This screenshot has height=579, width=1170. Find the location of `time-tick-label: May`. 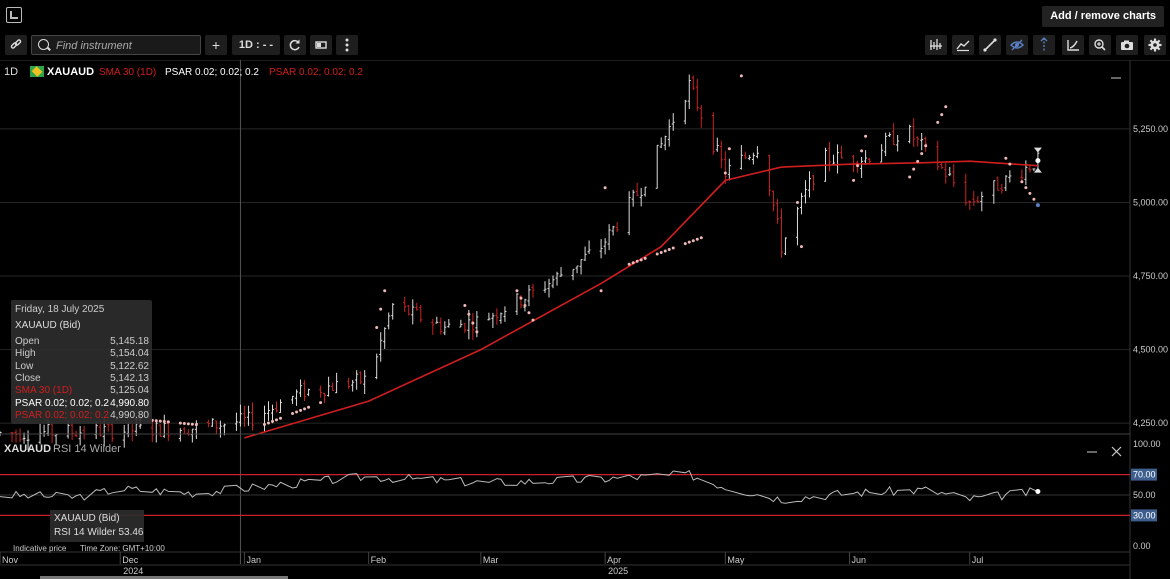

time-tick-label: May is located at coordinates (736, 560).